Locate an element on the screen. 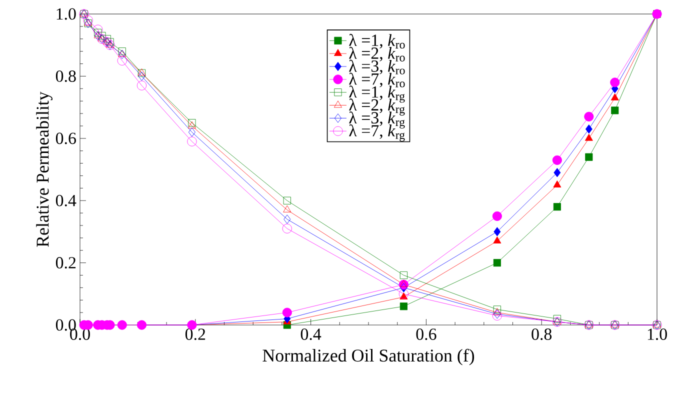 The image size is (680, 408). y-tick-label: 0.6 is located at coordinates (66, 138).